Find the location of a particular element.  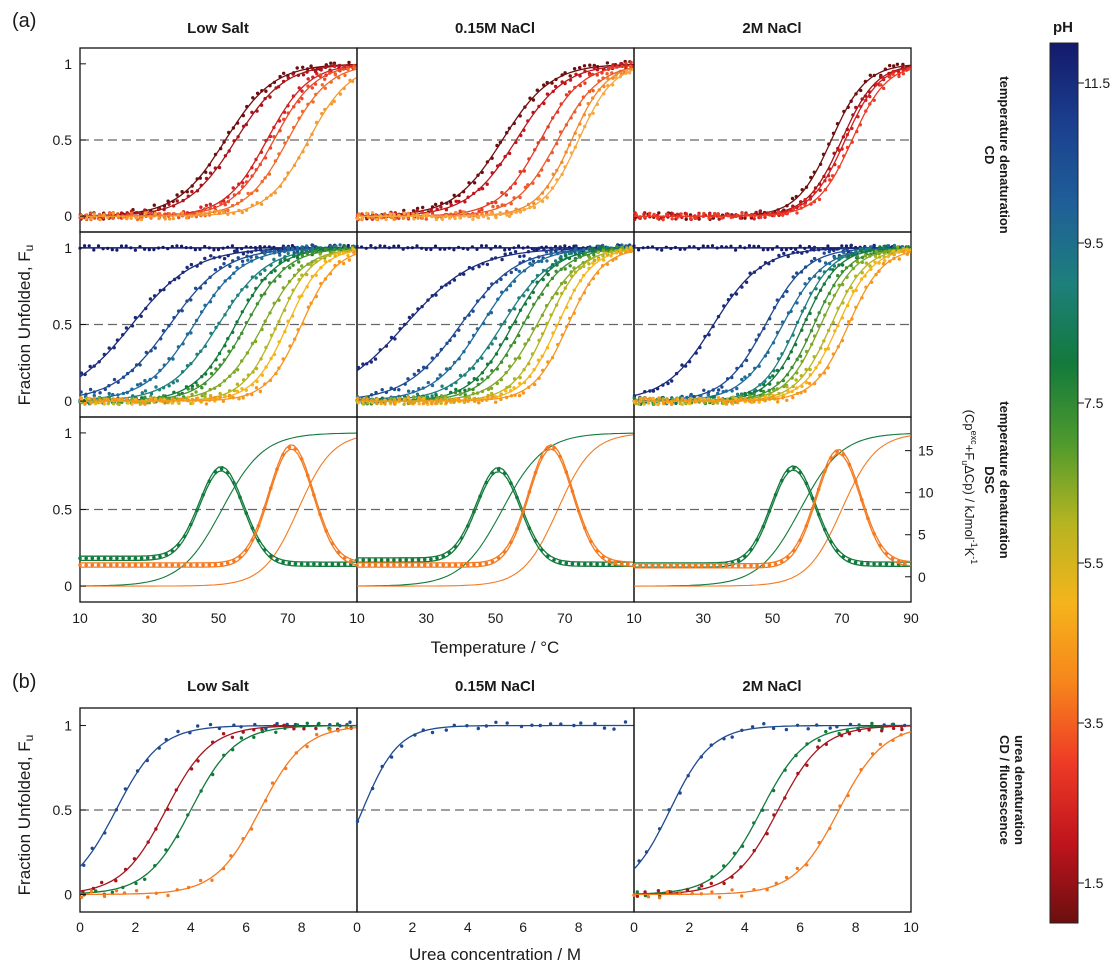

fraction-curve is located at coordinates (496, 510).